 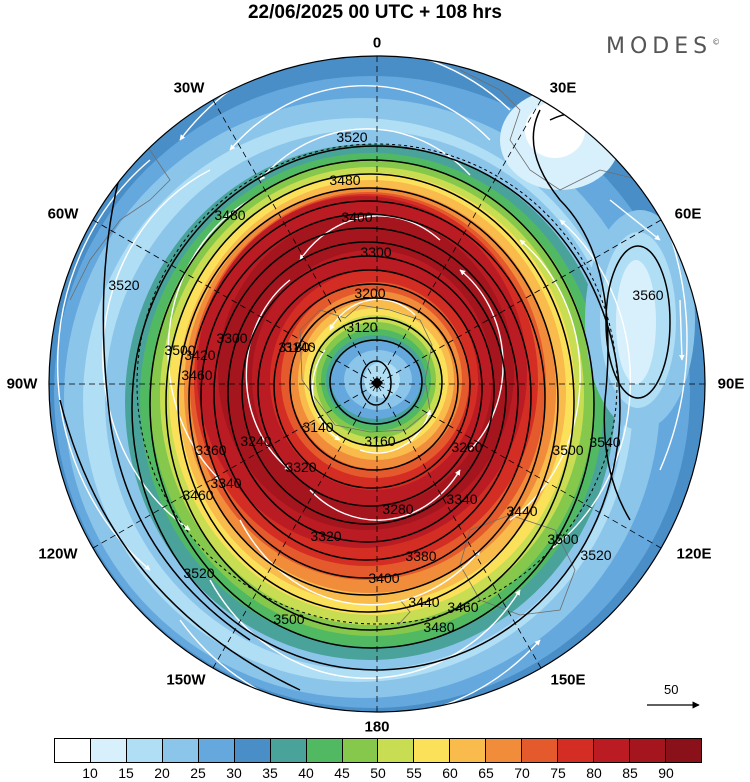 What do you see at coordinates (647, 295) in the screenshot?
I see `contour-label: 3560` at bounding box center [647, 295].